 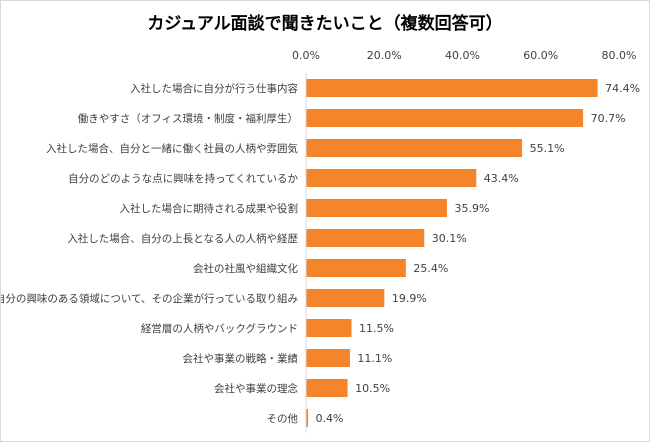 I want to click on category-label: その他, so click(x=283, y=418).